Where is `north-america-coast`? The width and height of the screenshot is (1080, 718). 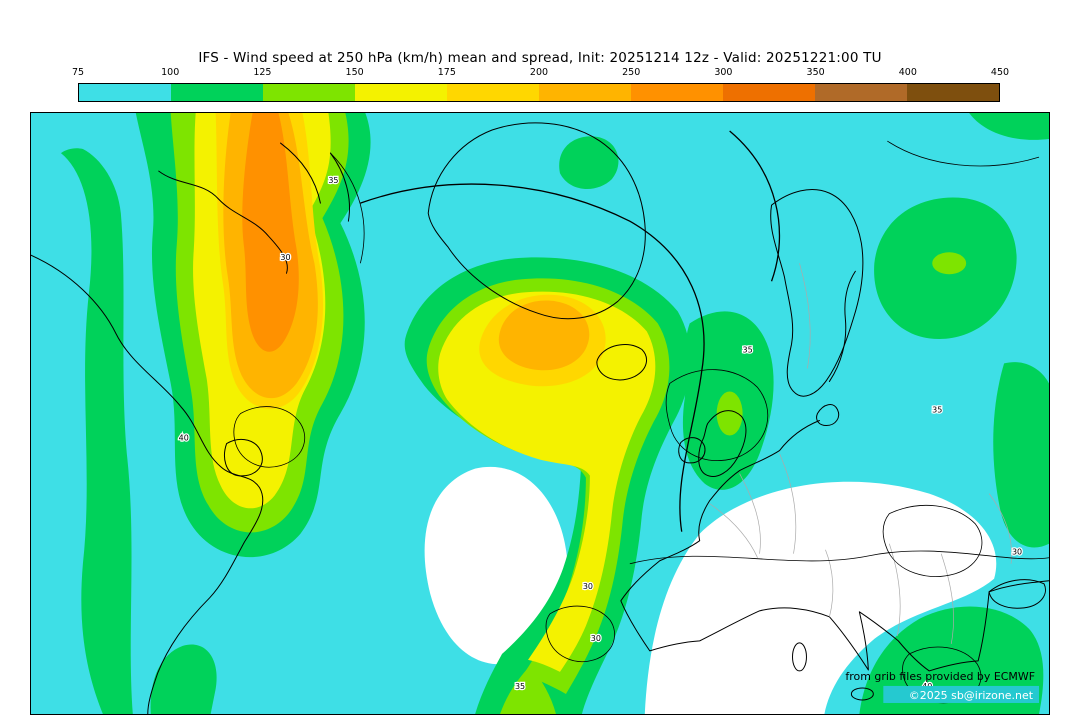
north-america-coast is located at coordinates (147, 484).